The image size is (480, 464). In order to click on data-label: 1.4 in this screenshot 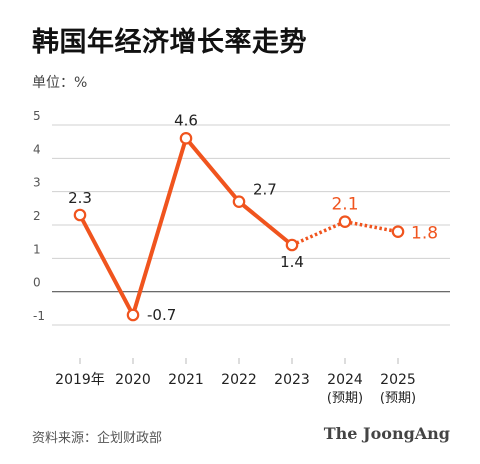, I will do `click(292, 262)`.